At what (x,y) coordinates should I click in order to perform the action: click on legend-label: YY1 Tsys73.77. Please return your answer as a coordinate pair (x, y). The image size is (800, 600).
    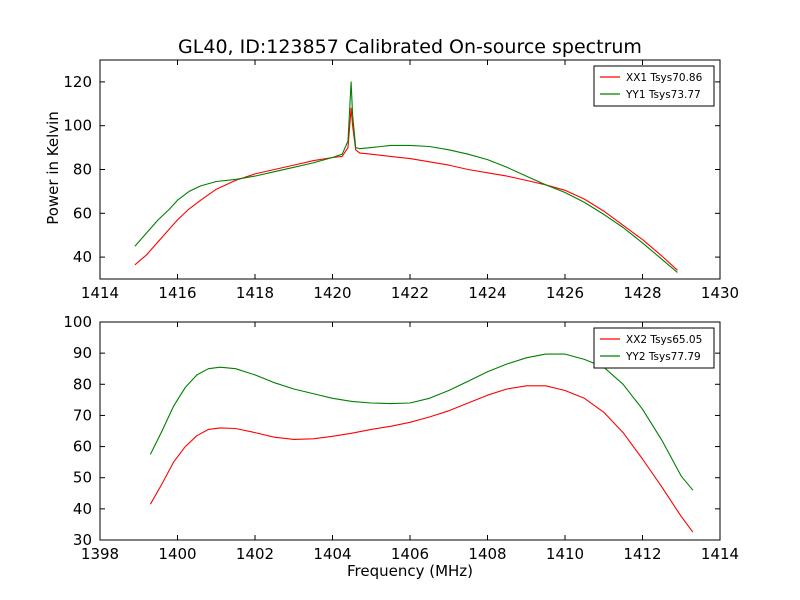
    Looking at the image, I should click on (663, 95).